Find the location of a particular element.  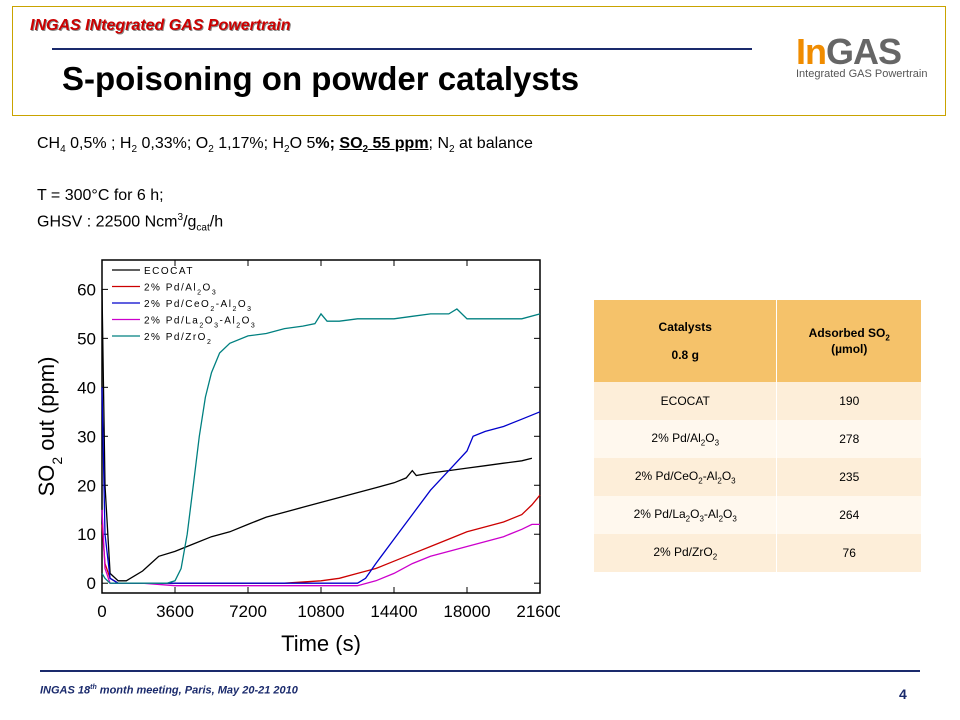

logo-in: In is located at coordinates (811, 51).